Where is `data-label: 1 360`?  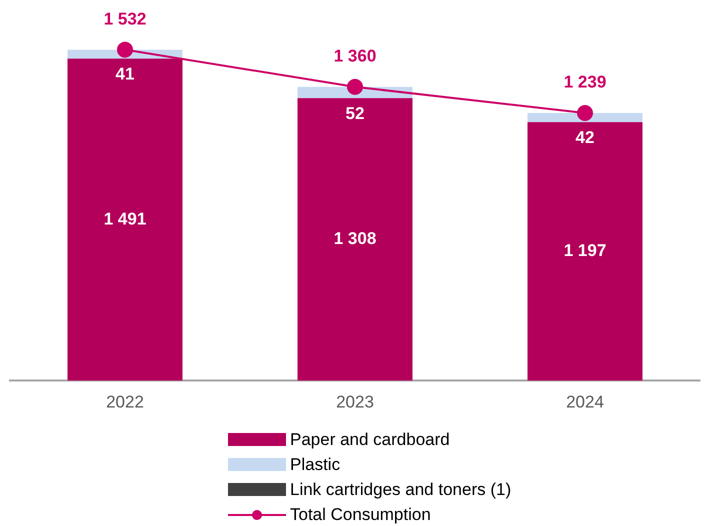
data-label: 1 360 is located at coordinates (355, 56).